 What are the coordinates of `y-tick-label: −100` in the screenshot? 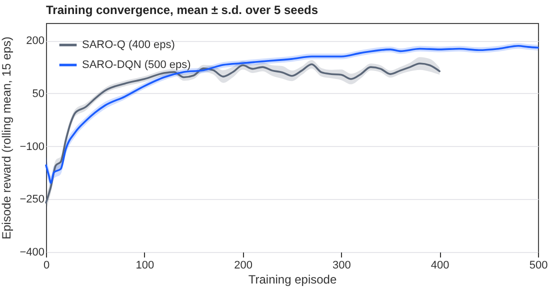 It's located at (32, 146).